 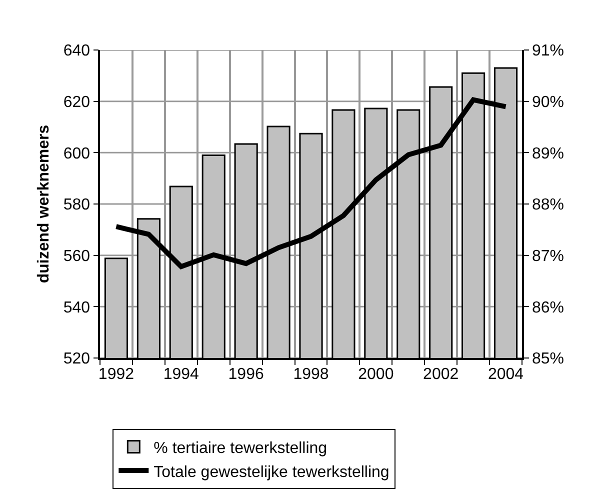 I want to click on y2-tick-label: 90%, so click(x=548, y=102).